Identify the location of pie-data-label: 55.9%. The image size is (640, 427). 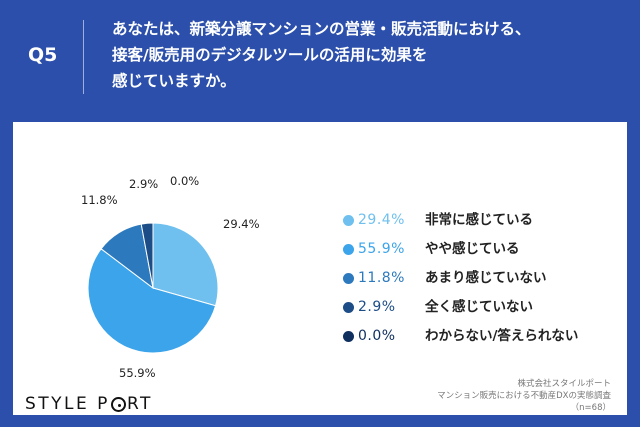
(137, 373).